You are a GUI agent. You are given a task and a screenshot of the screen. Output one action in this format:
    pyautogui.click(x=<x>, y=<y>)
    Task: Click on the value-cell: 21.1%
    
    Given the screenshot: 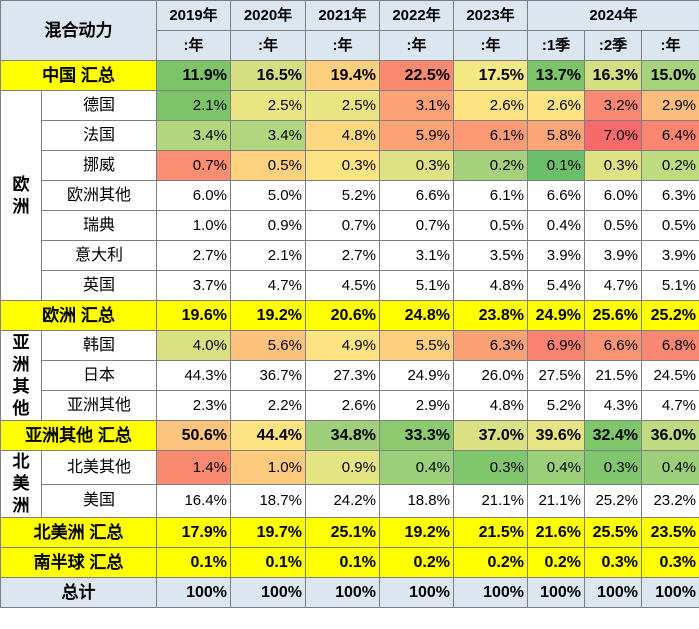 What is the action you would take?
    pyautogui.click(x=490, y=500)
    